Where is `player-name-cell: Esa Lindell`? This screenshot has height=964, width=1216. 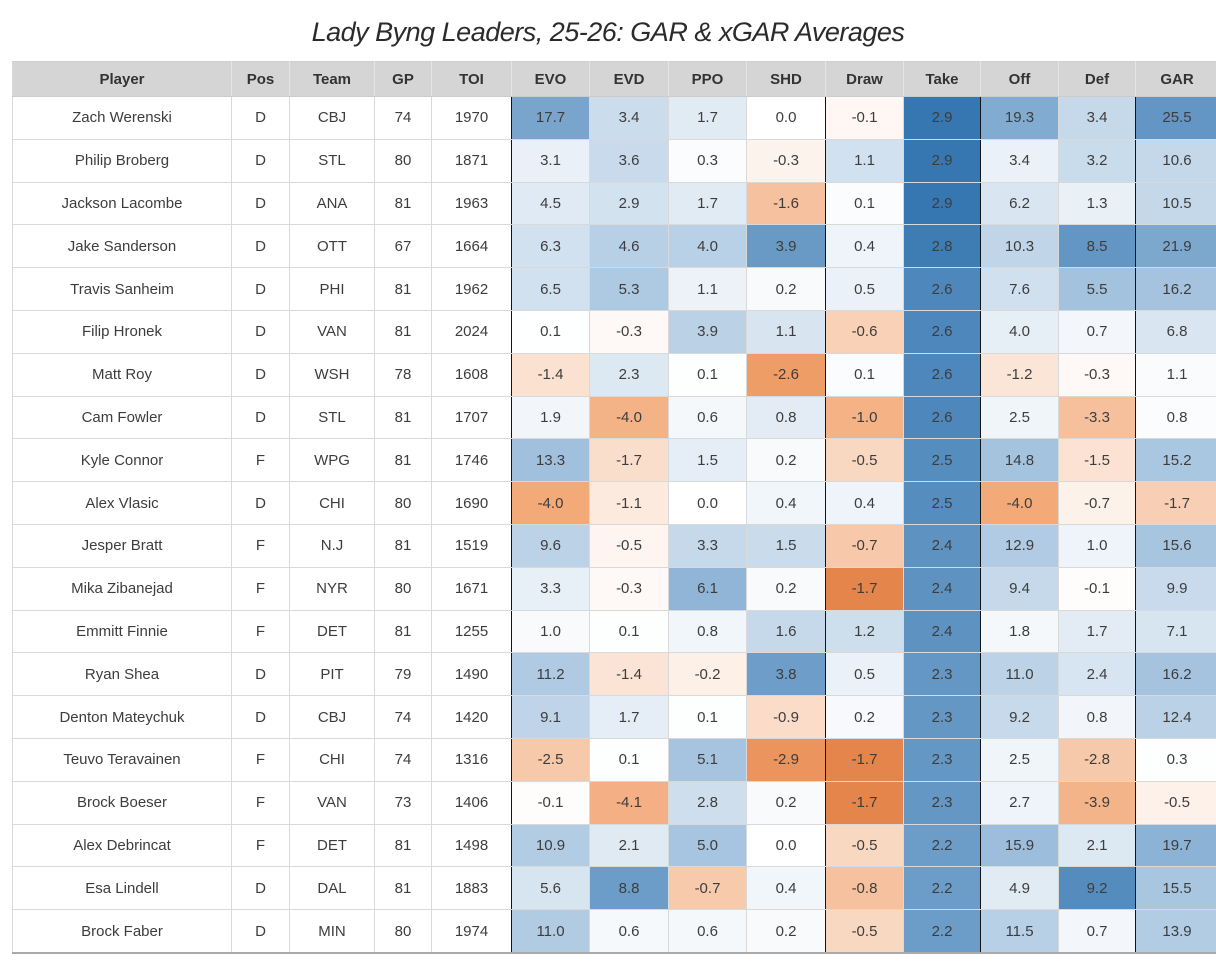
player-name-cell: Esa Lindell is located at coordinates (122, 888).